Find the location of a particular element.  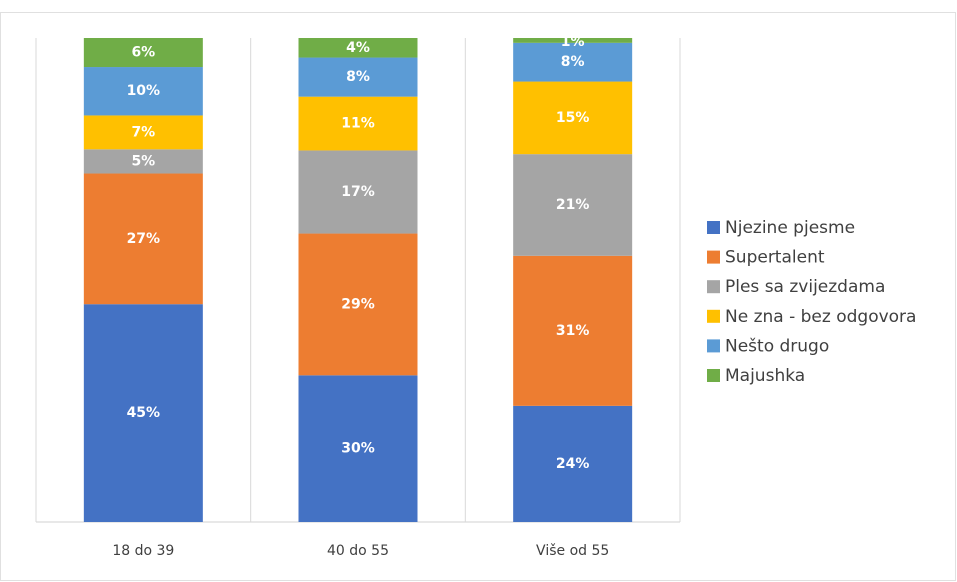

x-tick-label: 40 do 55 is located at coordinates (358, 551).